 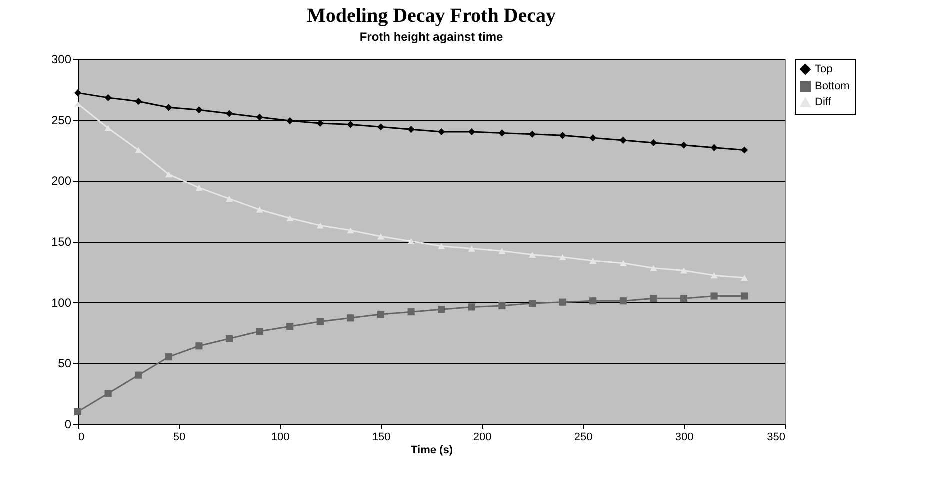 What do you see at coordinates (431, 16) in the screenshot?
I see `chart-title: Modeling Decay Froth Decay` at bounding box center [431, 16].